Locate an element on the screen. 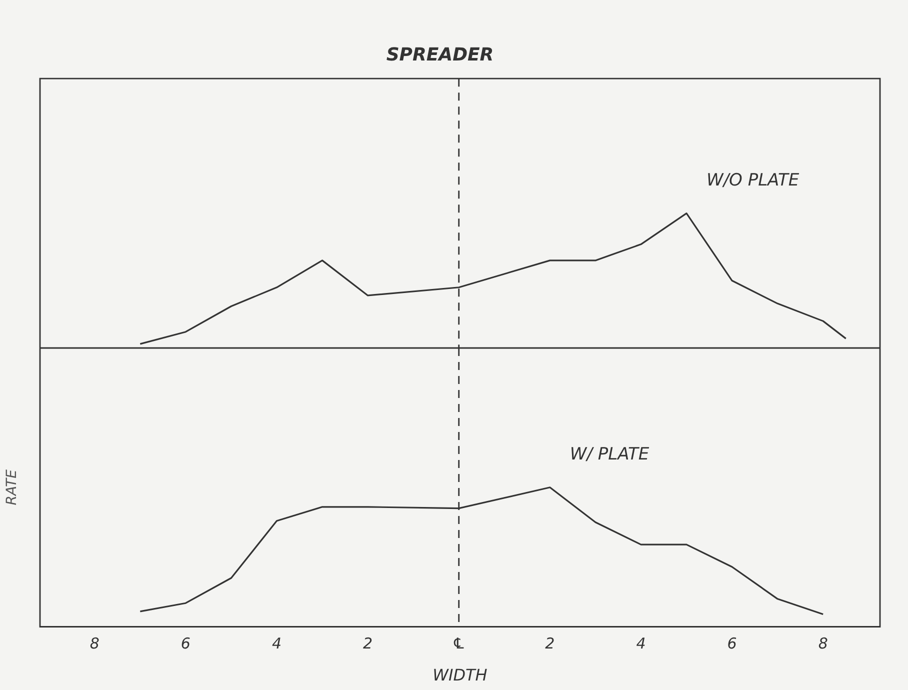 Image resolution: width=908 pixels, height=690 pixels. x-axis-title: WIDTH is located at coordinates (460, 675).